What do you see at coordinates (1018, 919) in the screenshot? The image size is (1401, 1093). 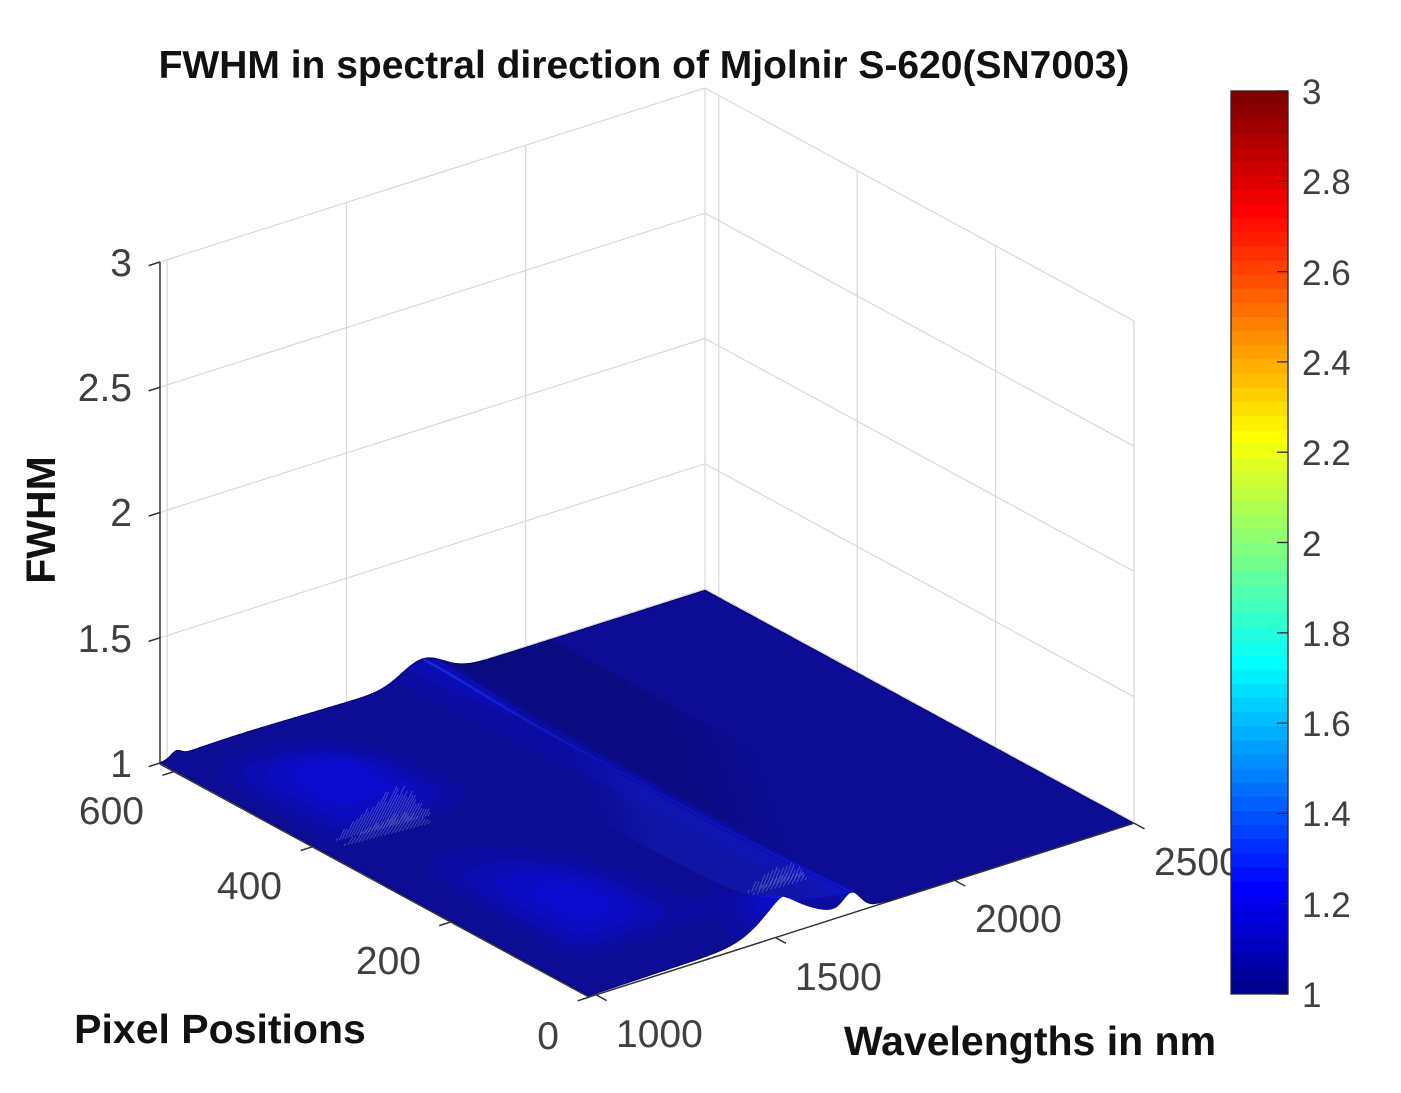 I see `svg-text: 2000` at bounding box center [1018, 919].